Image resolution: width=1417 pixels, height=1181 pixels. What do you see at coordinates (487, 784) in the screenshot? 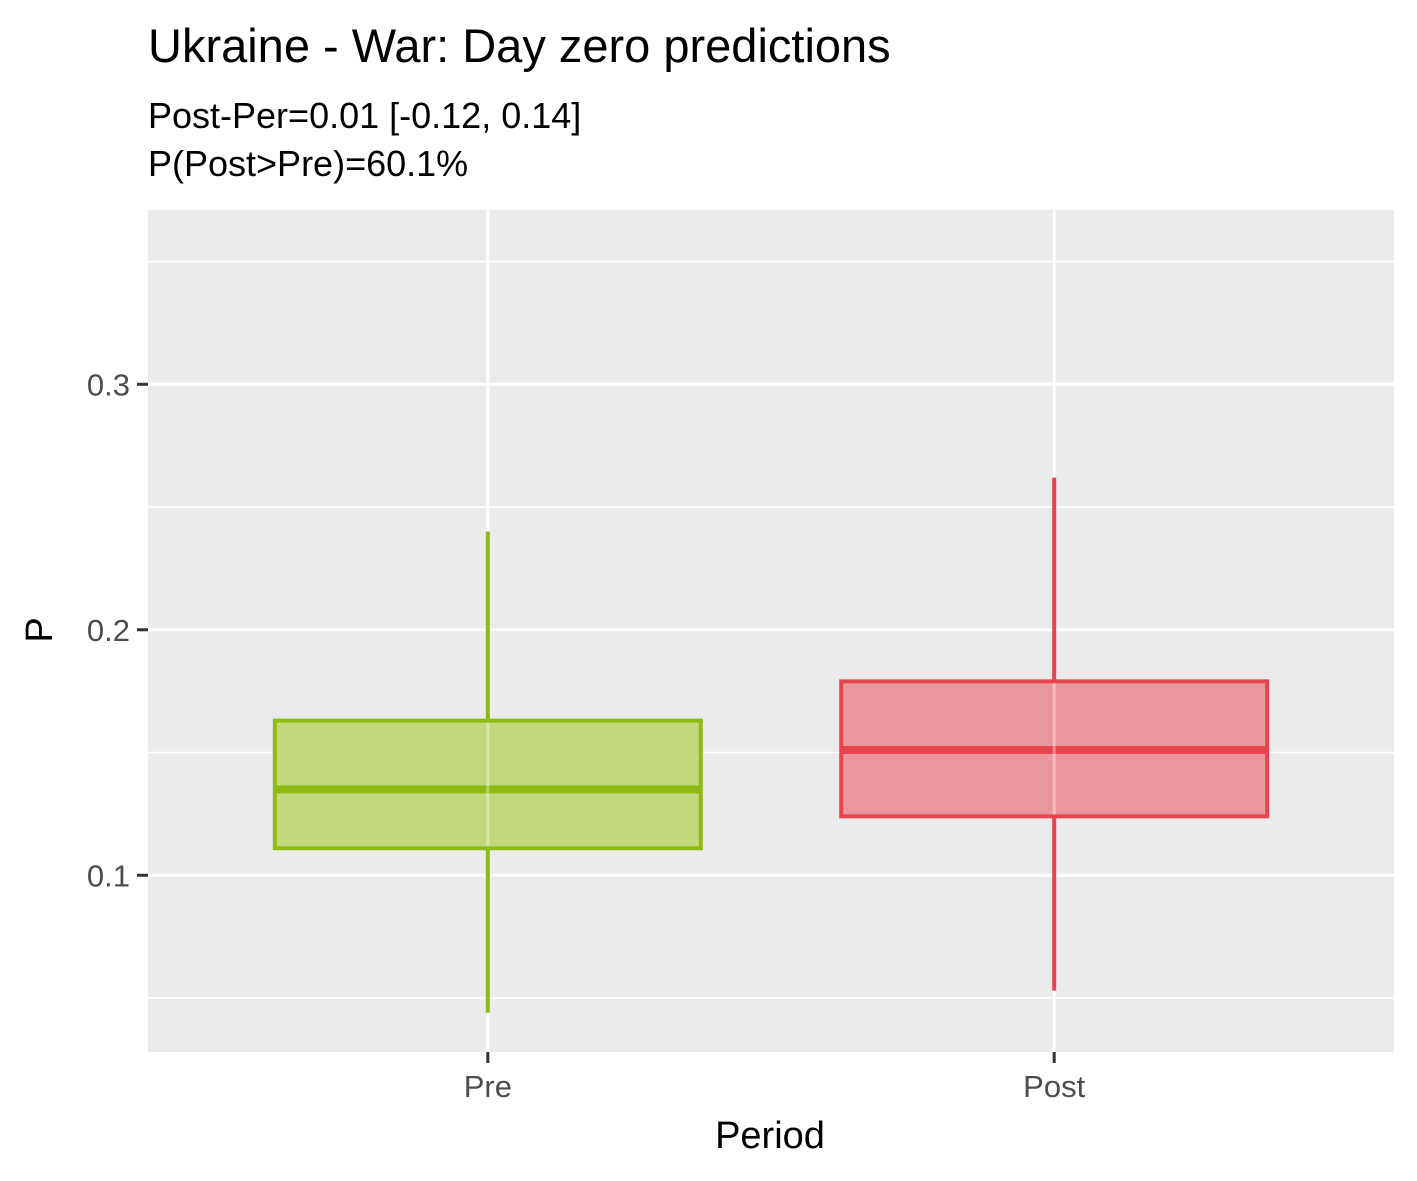
I see `box-pre` at bounding box center [487, 784].